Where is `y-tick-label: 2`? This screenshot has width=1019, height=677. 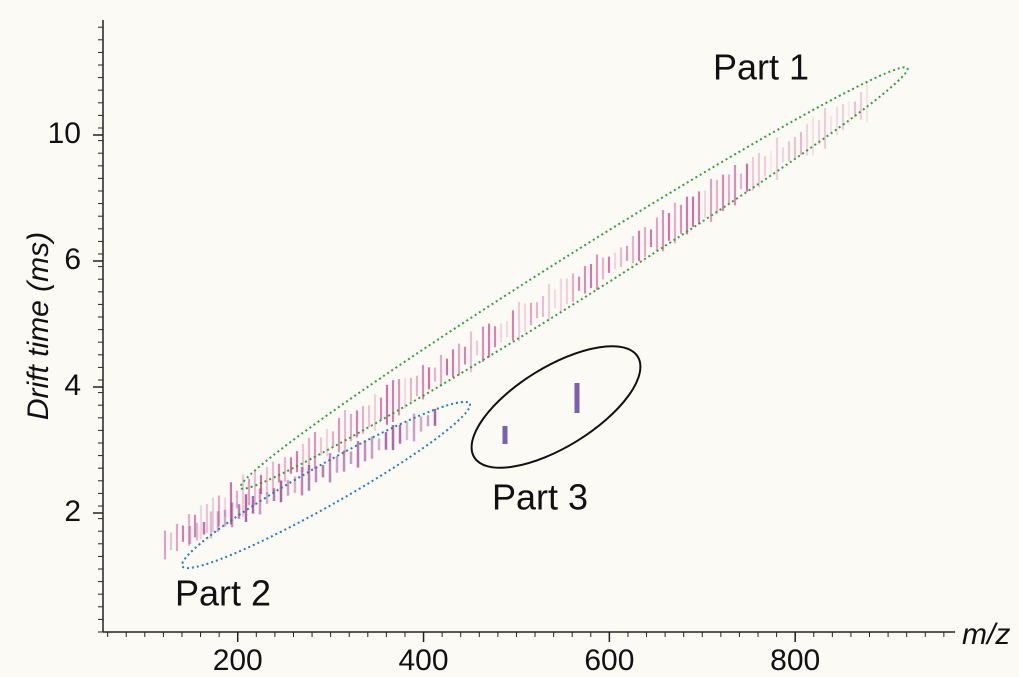
y-tick-label: 2 is located at coordinates (72, 511).